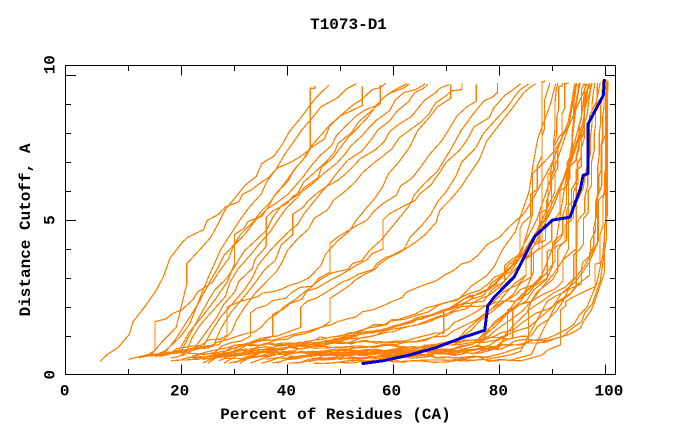  I want to click on svg-text: 40, so click(286, 392).